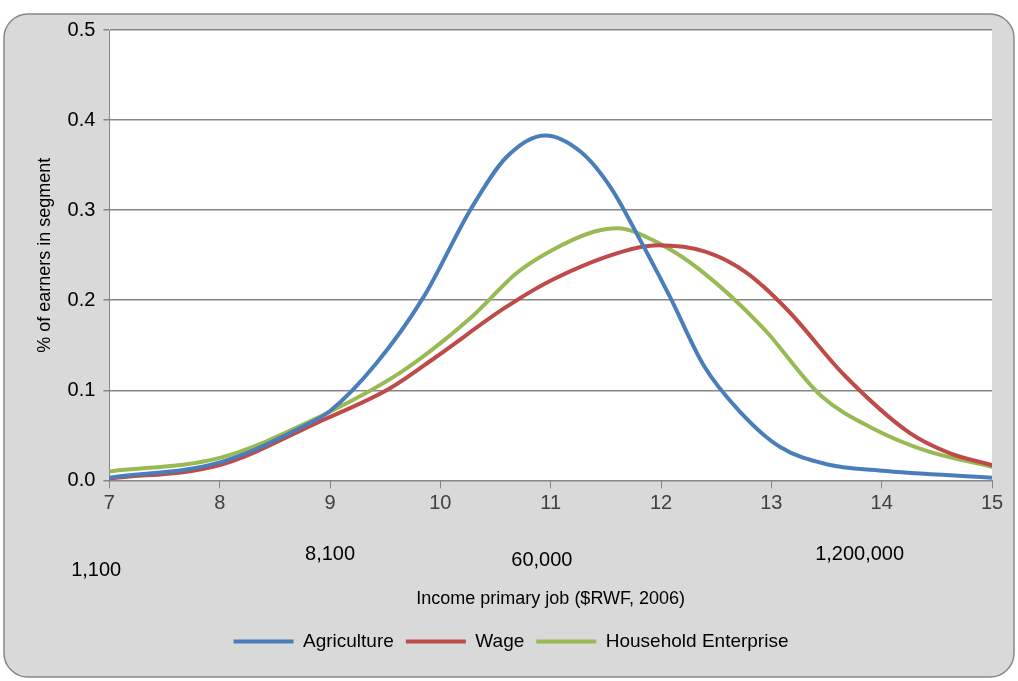  What do you see at coordinates (697, 640) in the screenshot?
I see `legend-label: Household Enterprise` at bounding box center [697, 640].